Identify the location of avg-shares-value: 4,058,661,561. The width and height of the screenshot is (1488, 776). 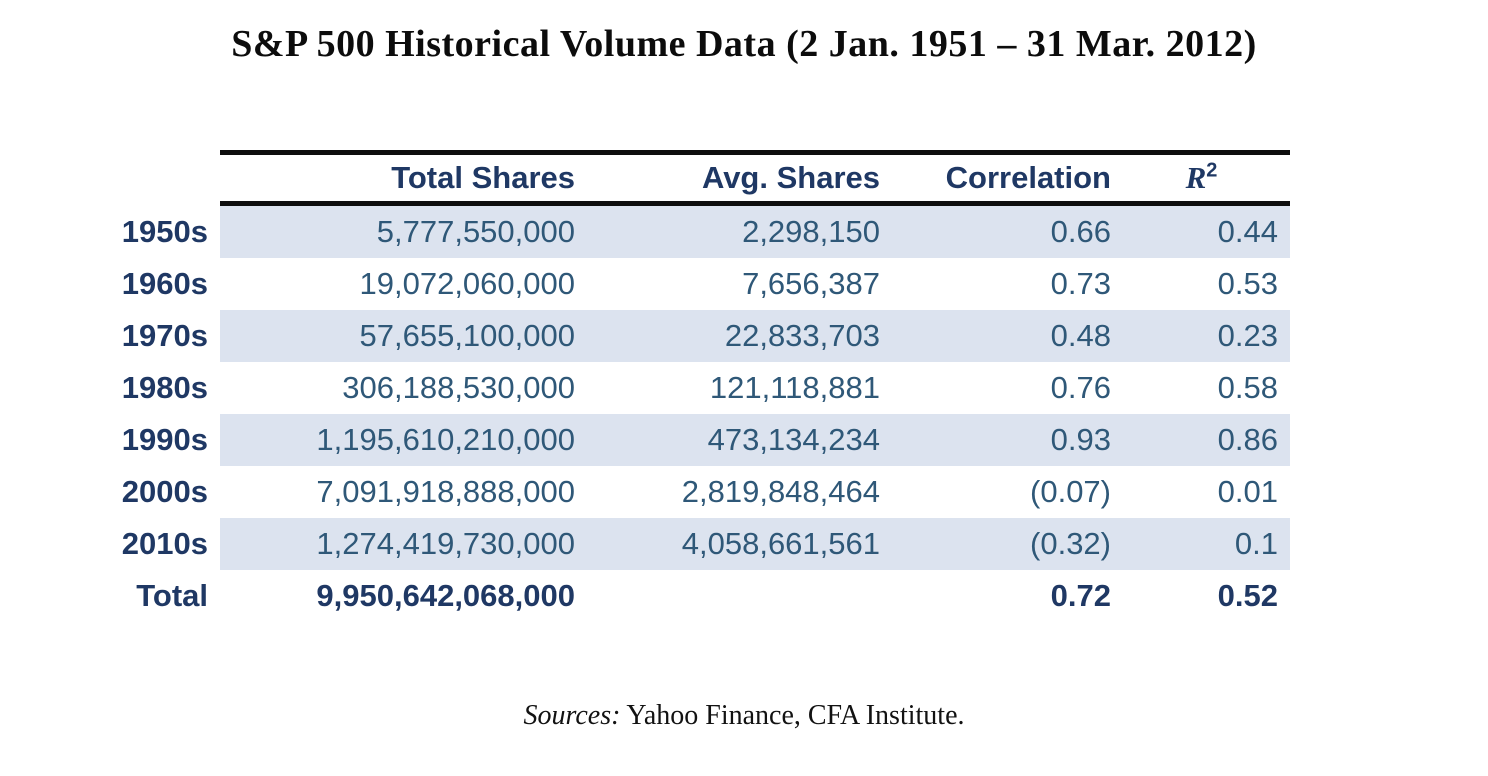
(750, 544).